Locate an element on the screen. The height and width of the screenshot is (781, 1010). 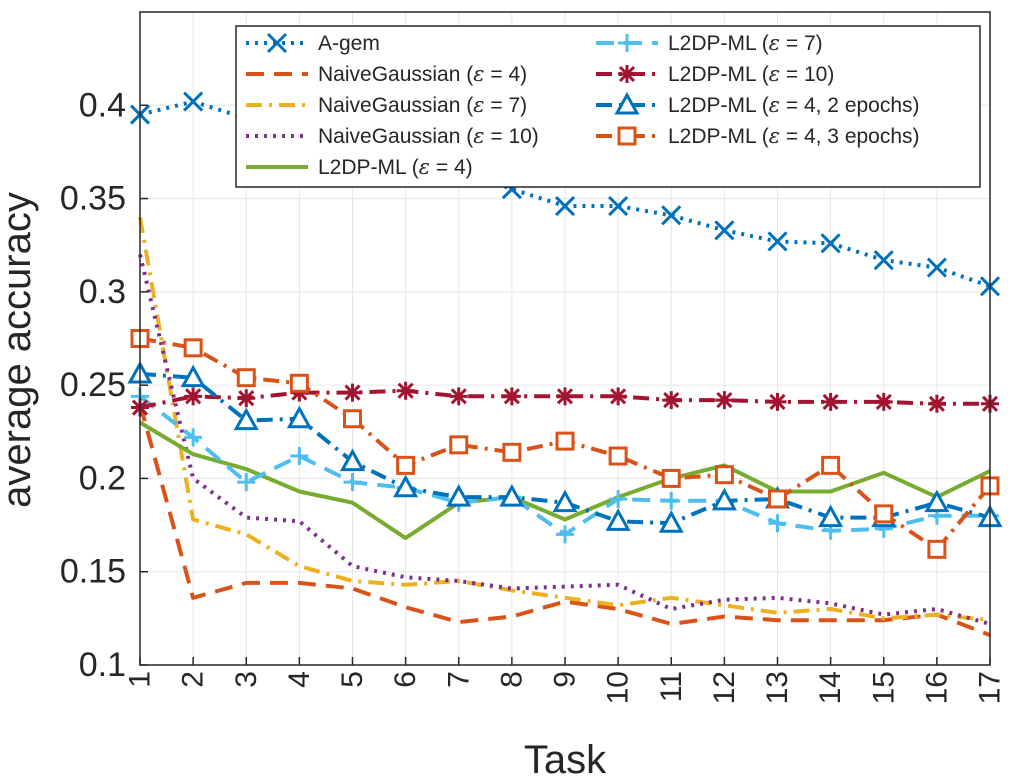
legend-label: L2DP-ML (ε = 4) is located at coordinates (395, 167).